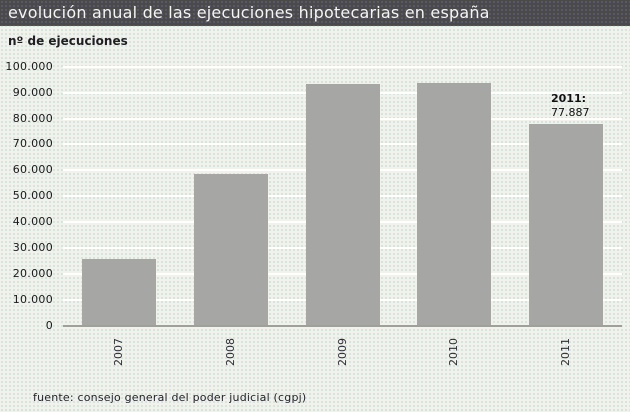  Describe the element at coordinates (29, 66) in the screenshot. I see `y-tick-label: 100.000` at that location.